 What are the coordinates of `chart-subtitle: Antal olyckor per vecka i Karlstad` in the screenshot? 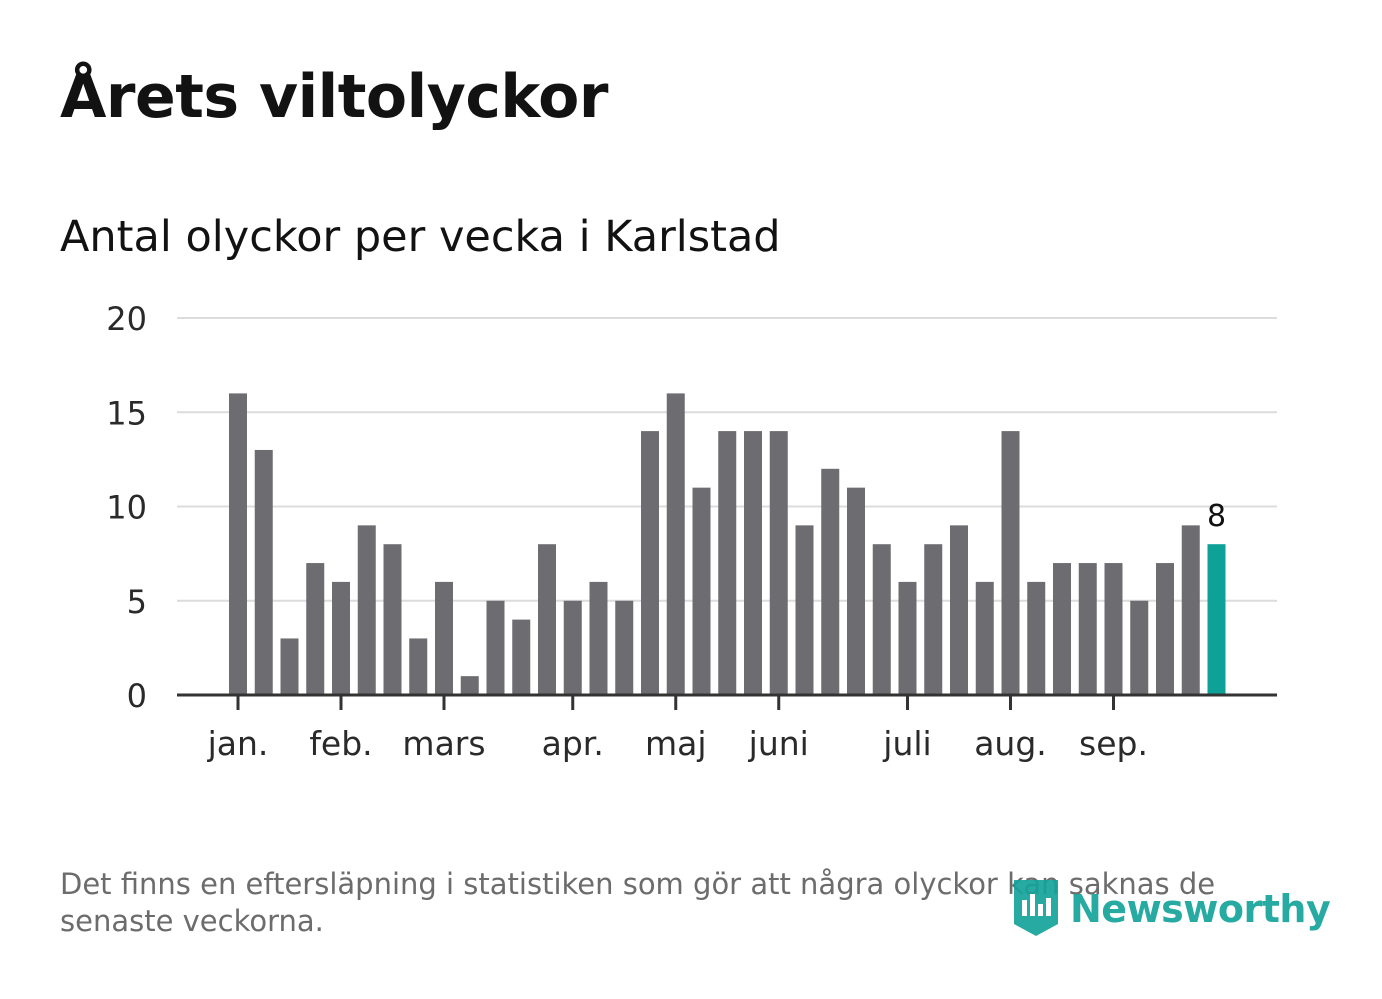 It's located at (420, 237).